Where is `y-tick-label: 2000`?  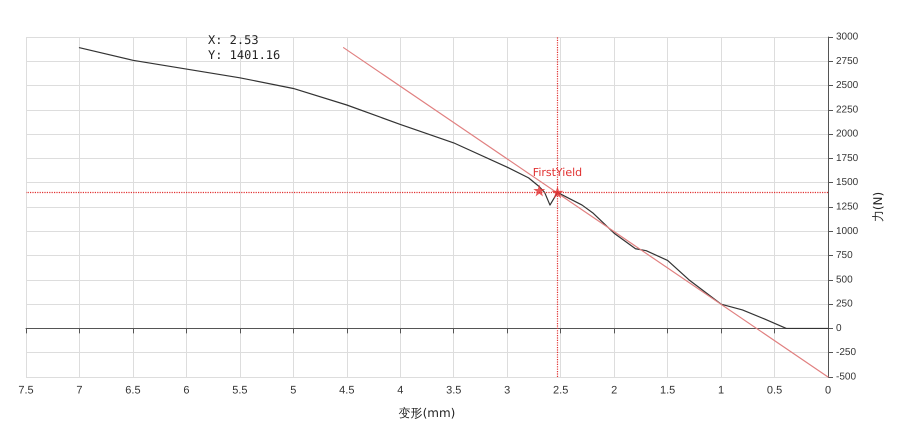
y-tick-label: 2000 is located at coordinates (847, 134).